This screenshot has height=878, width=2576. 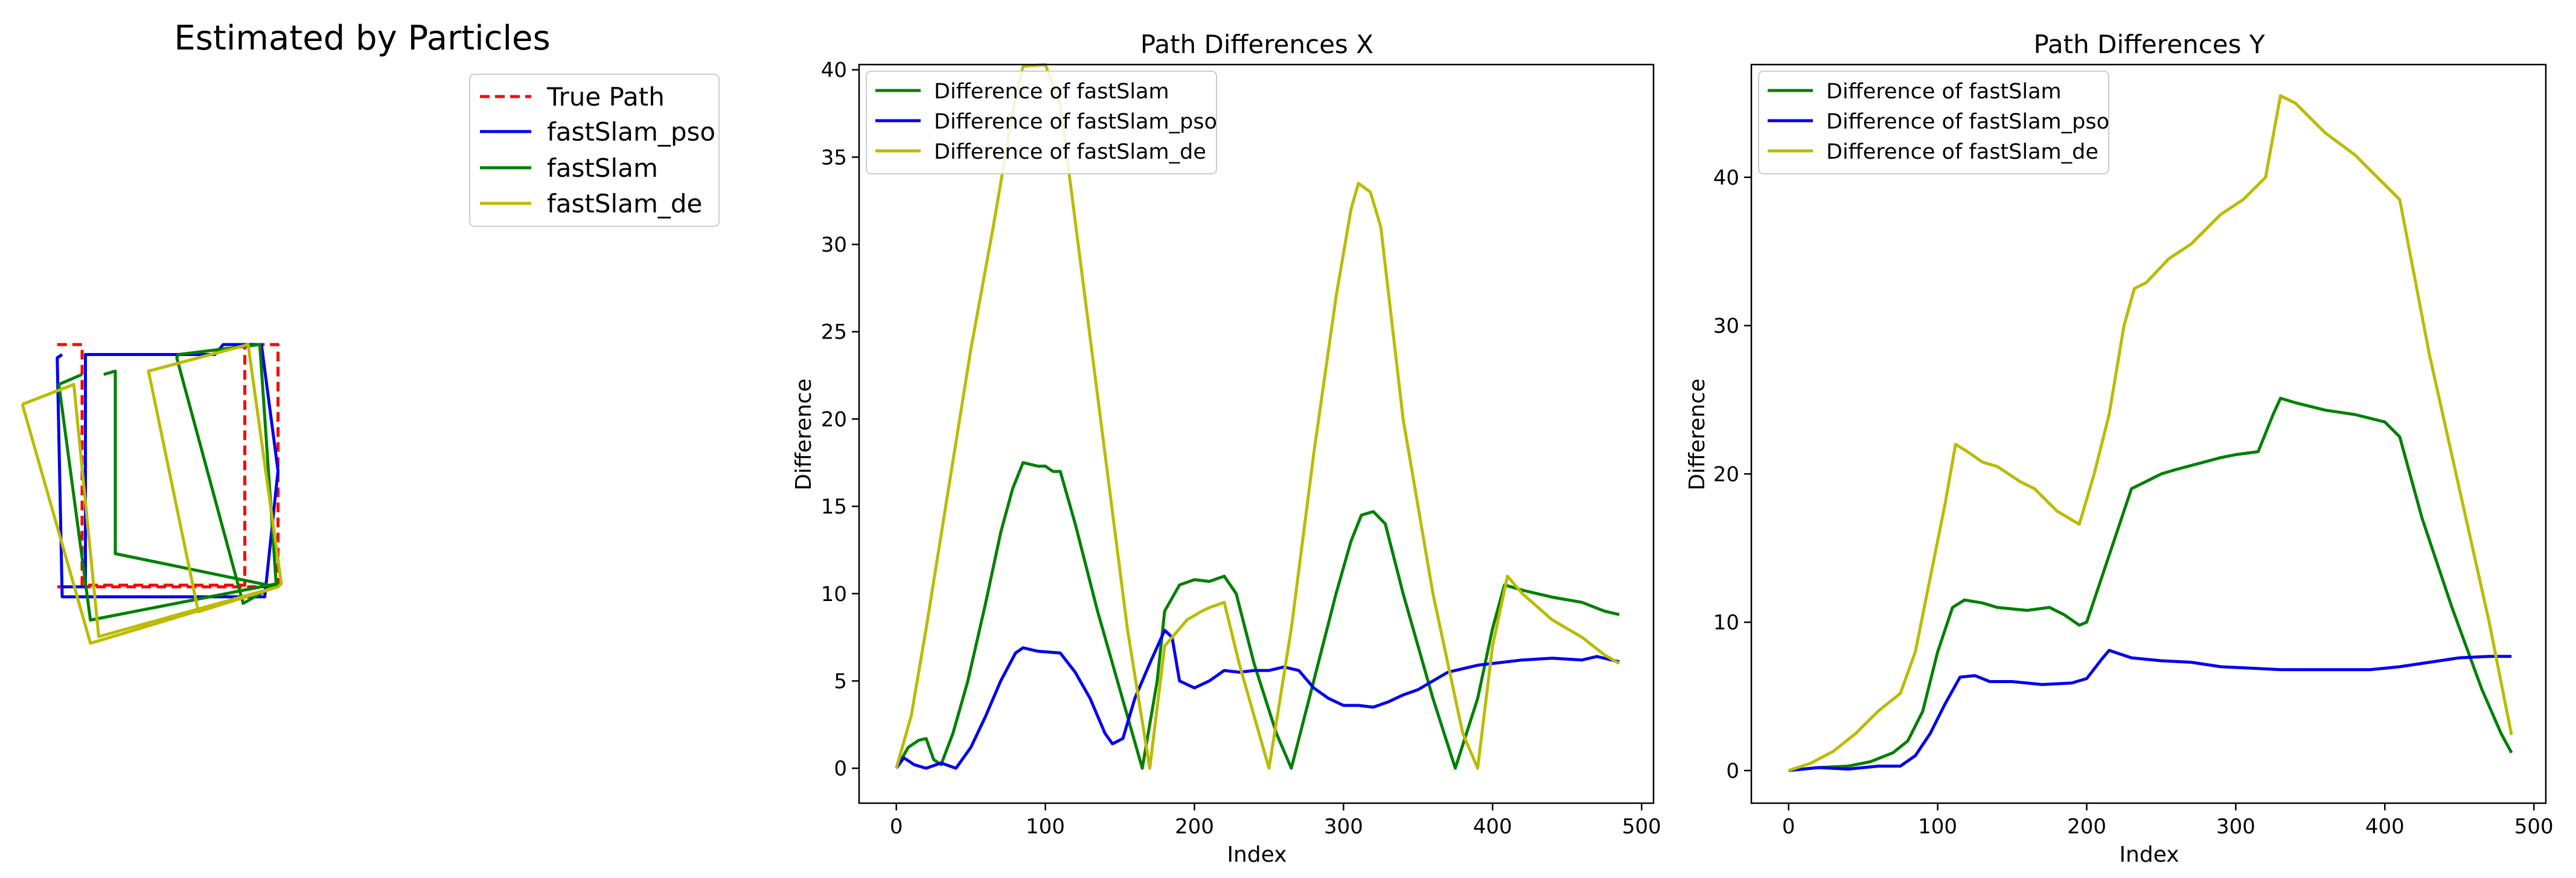 What do you see at coordinates (1258, 699) in the screenshot?
I see `pdx-series-difference-of-fastslam-pso` at bounding box center [1258, 699].